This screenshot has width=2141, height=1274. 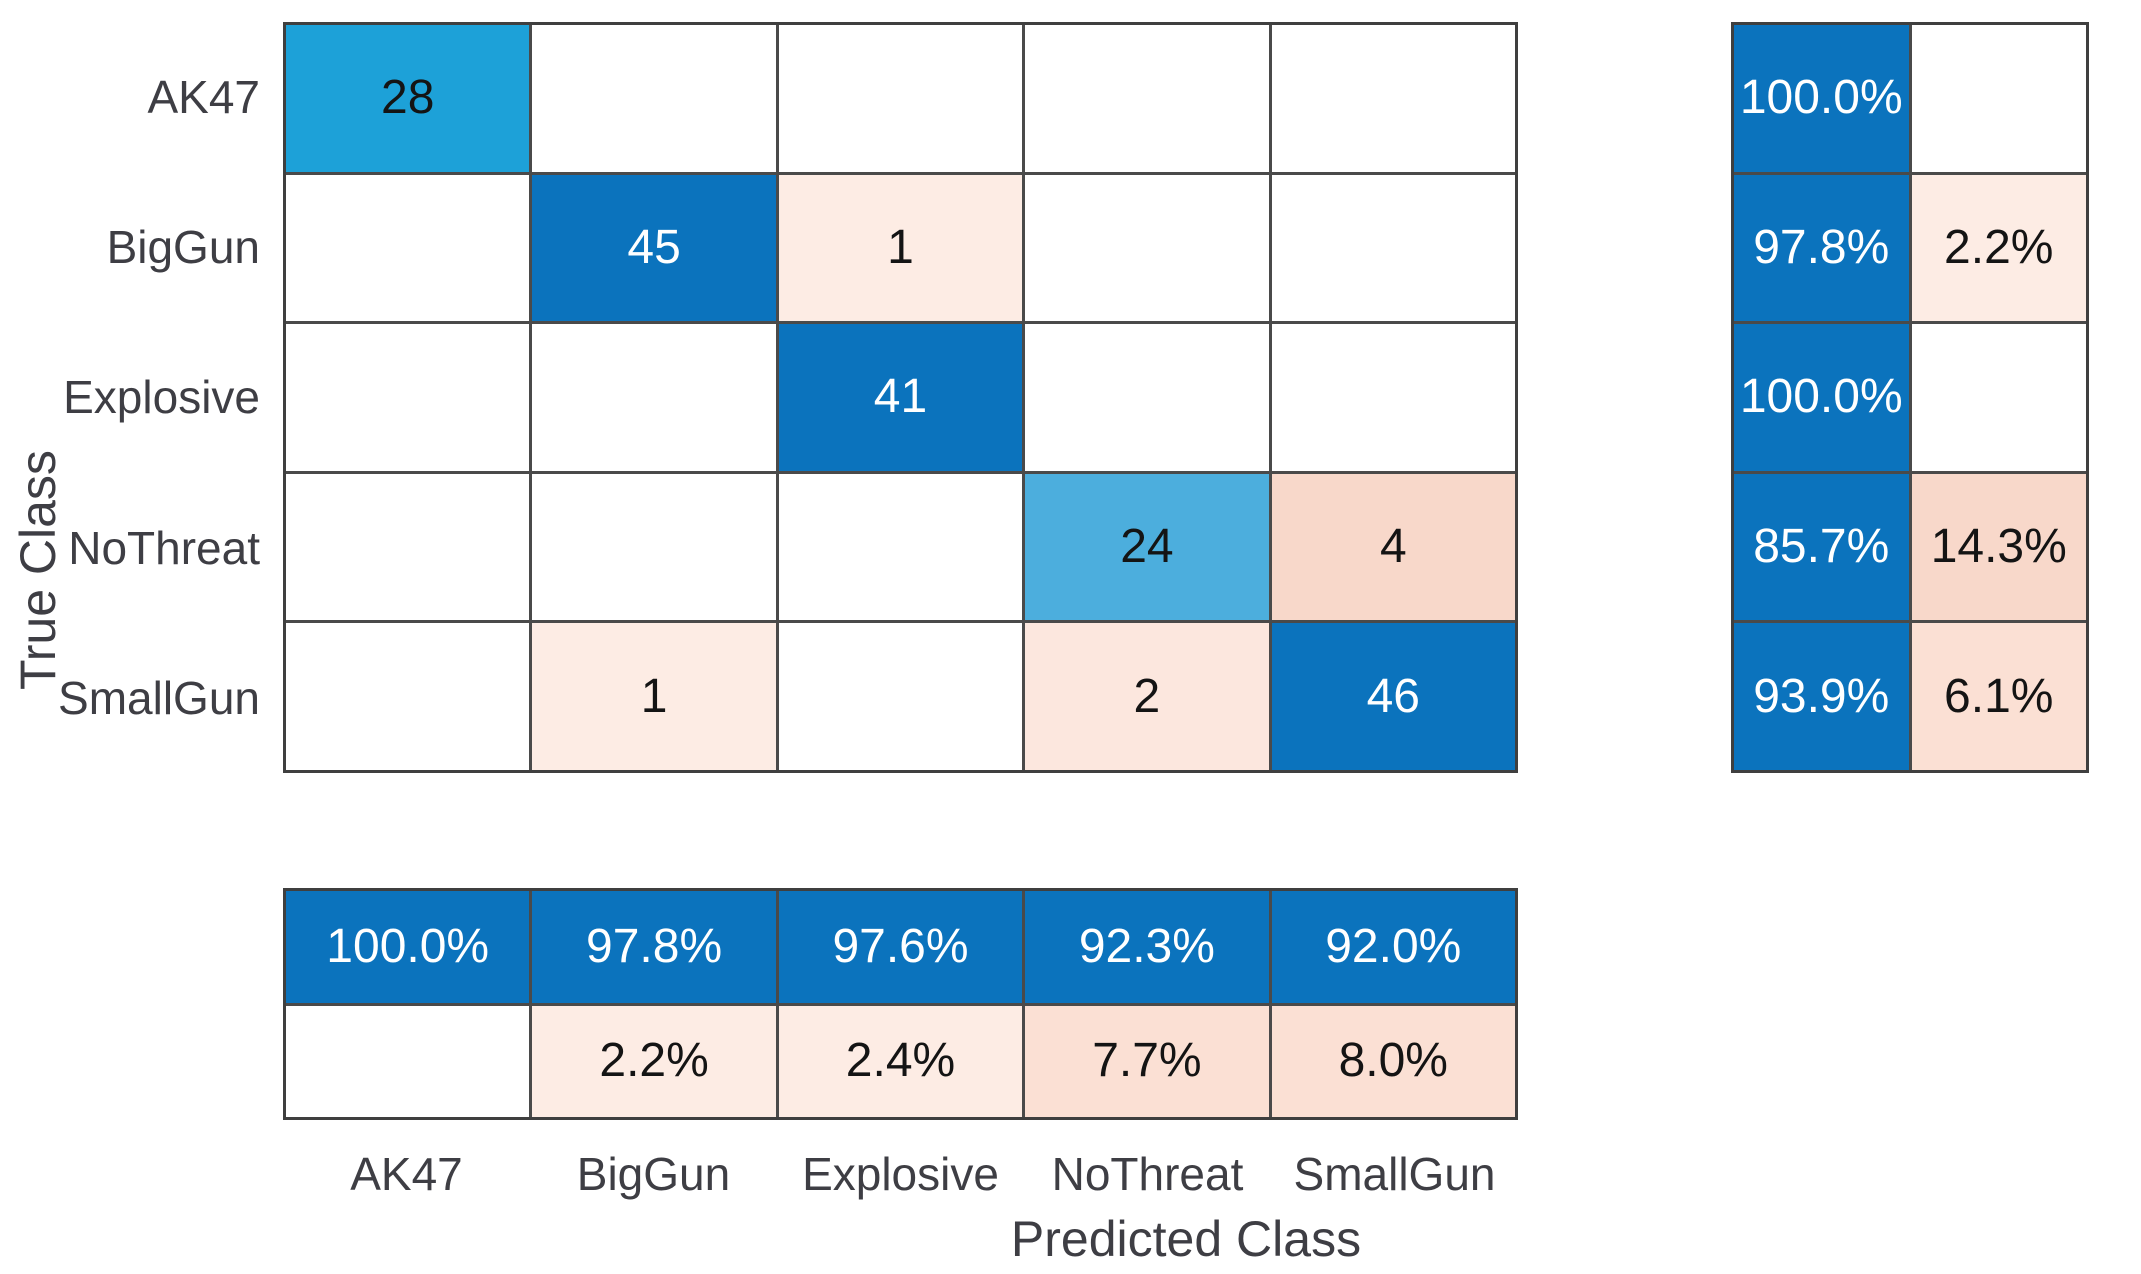 What do you see at coordinates (164, 547) in the screenshot?
I see `y-tick-label: NoThreat` at bounding box center [164, 547].